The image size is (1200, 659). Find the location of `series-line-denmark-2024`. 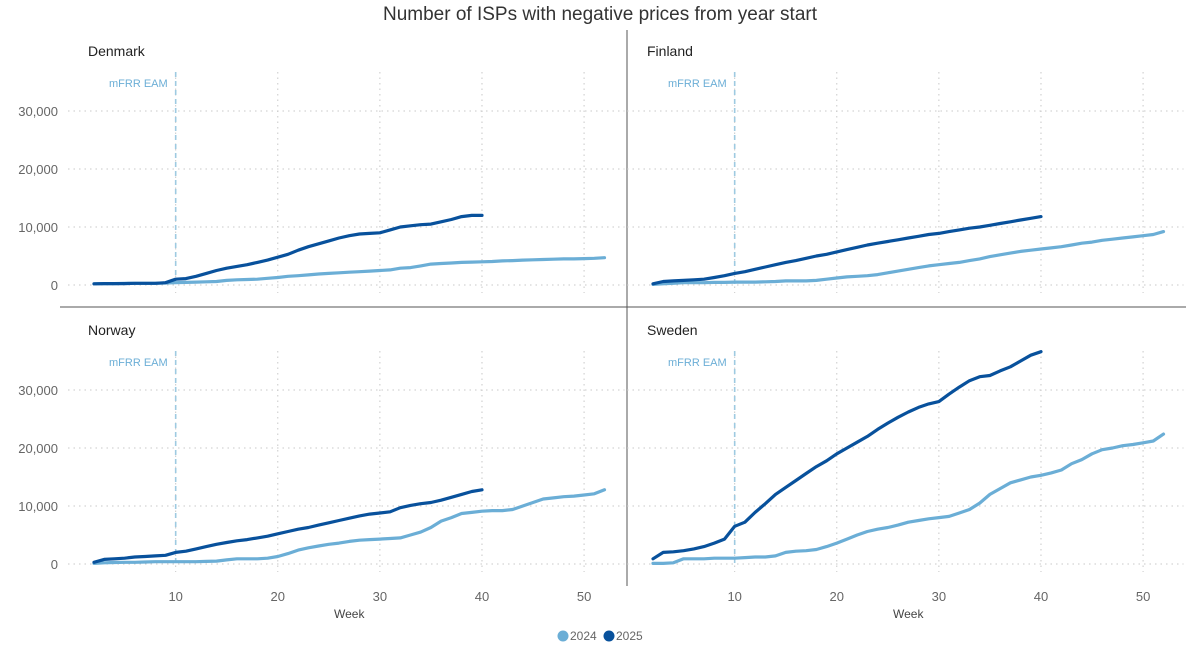

series-line-denmark-2024 is located at coordinates (349, 271).